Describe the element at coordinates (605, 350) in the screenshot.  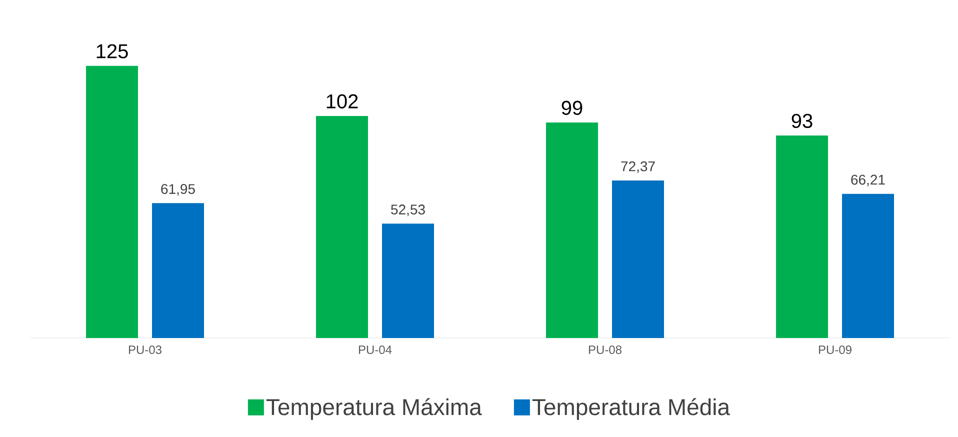
I see `x-tick-label: PU-08` at that location.